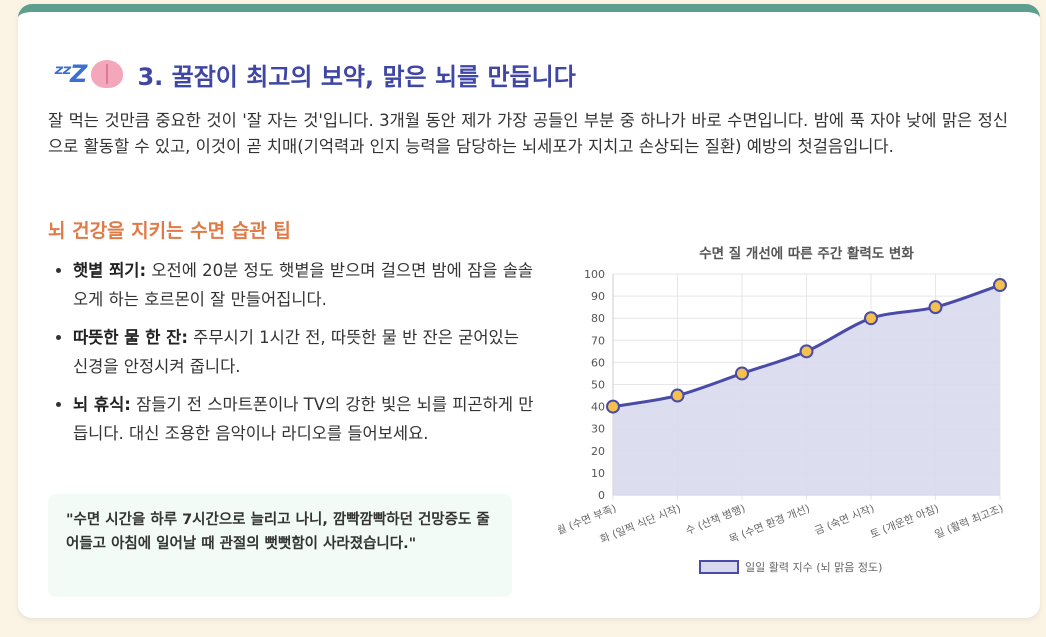 Image resolution: width=1046 pixels, height=637 pixels. What do you see at coordinates (598, 473) in the screenshot?
I see `y-tick-label: 10` at bounding box center [598, 473].